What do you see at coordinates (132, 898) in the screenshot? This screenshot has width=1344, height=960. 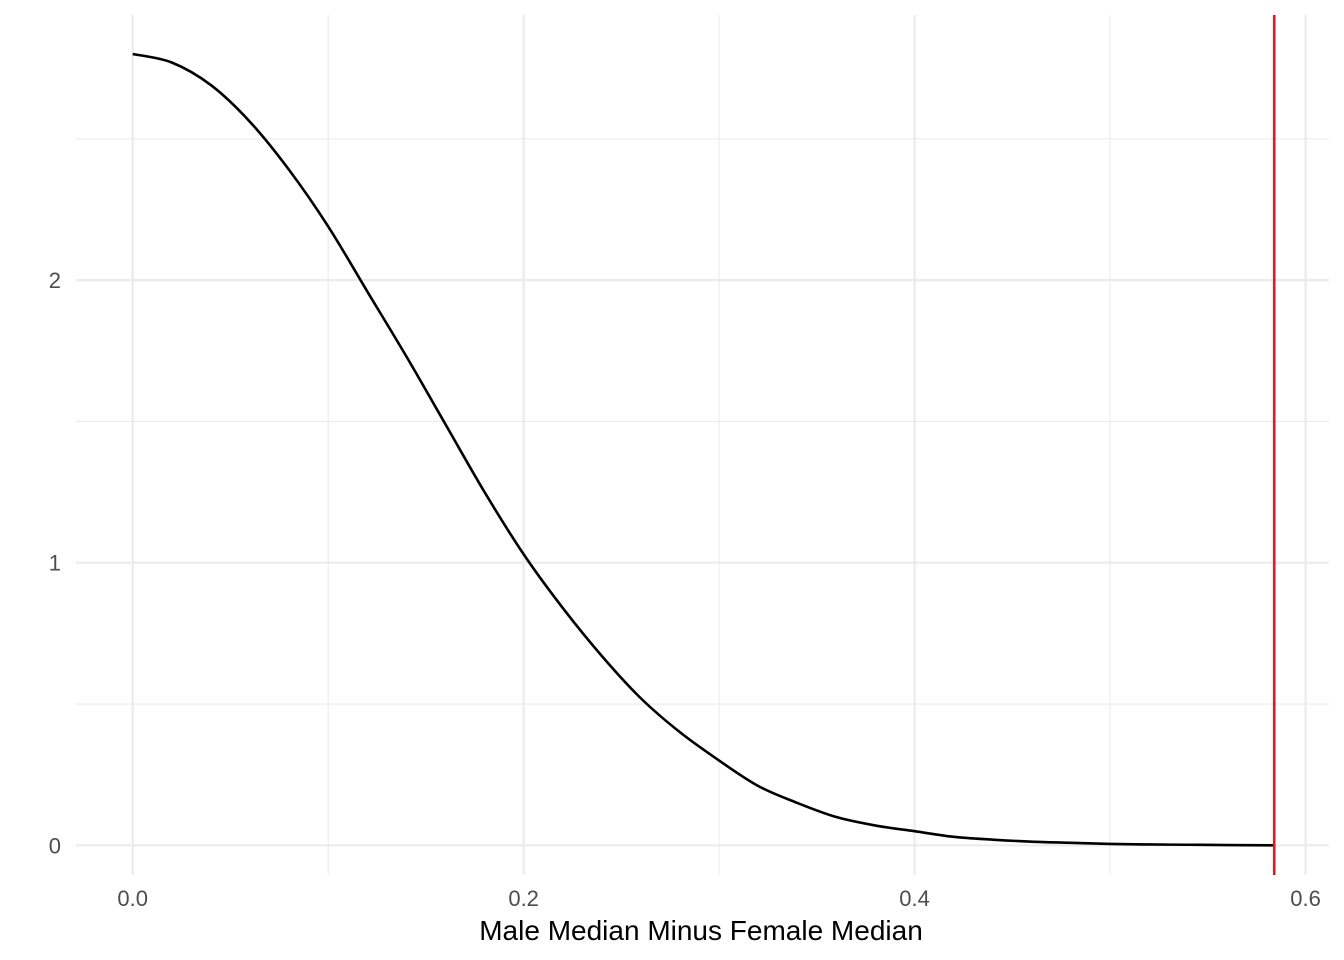 I see `x-tick-label: 0.0` at bounding box center [132, 898].